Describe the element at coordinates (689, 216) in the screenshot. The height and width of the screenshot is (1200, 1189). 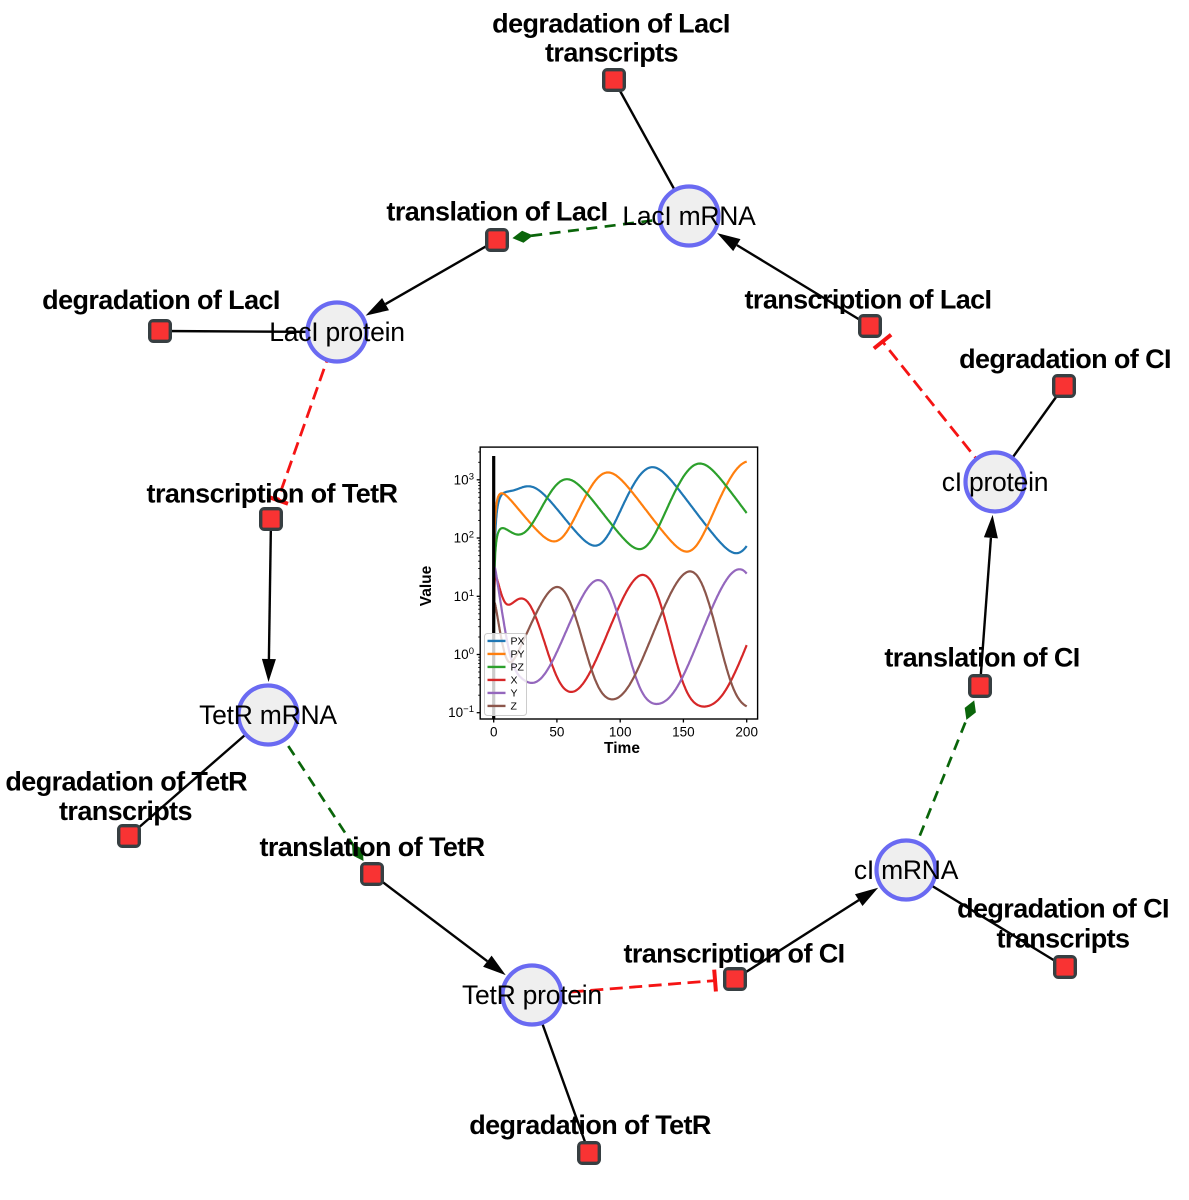
I see `svg-text: LacI mRNA` at that location.